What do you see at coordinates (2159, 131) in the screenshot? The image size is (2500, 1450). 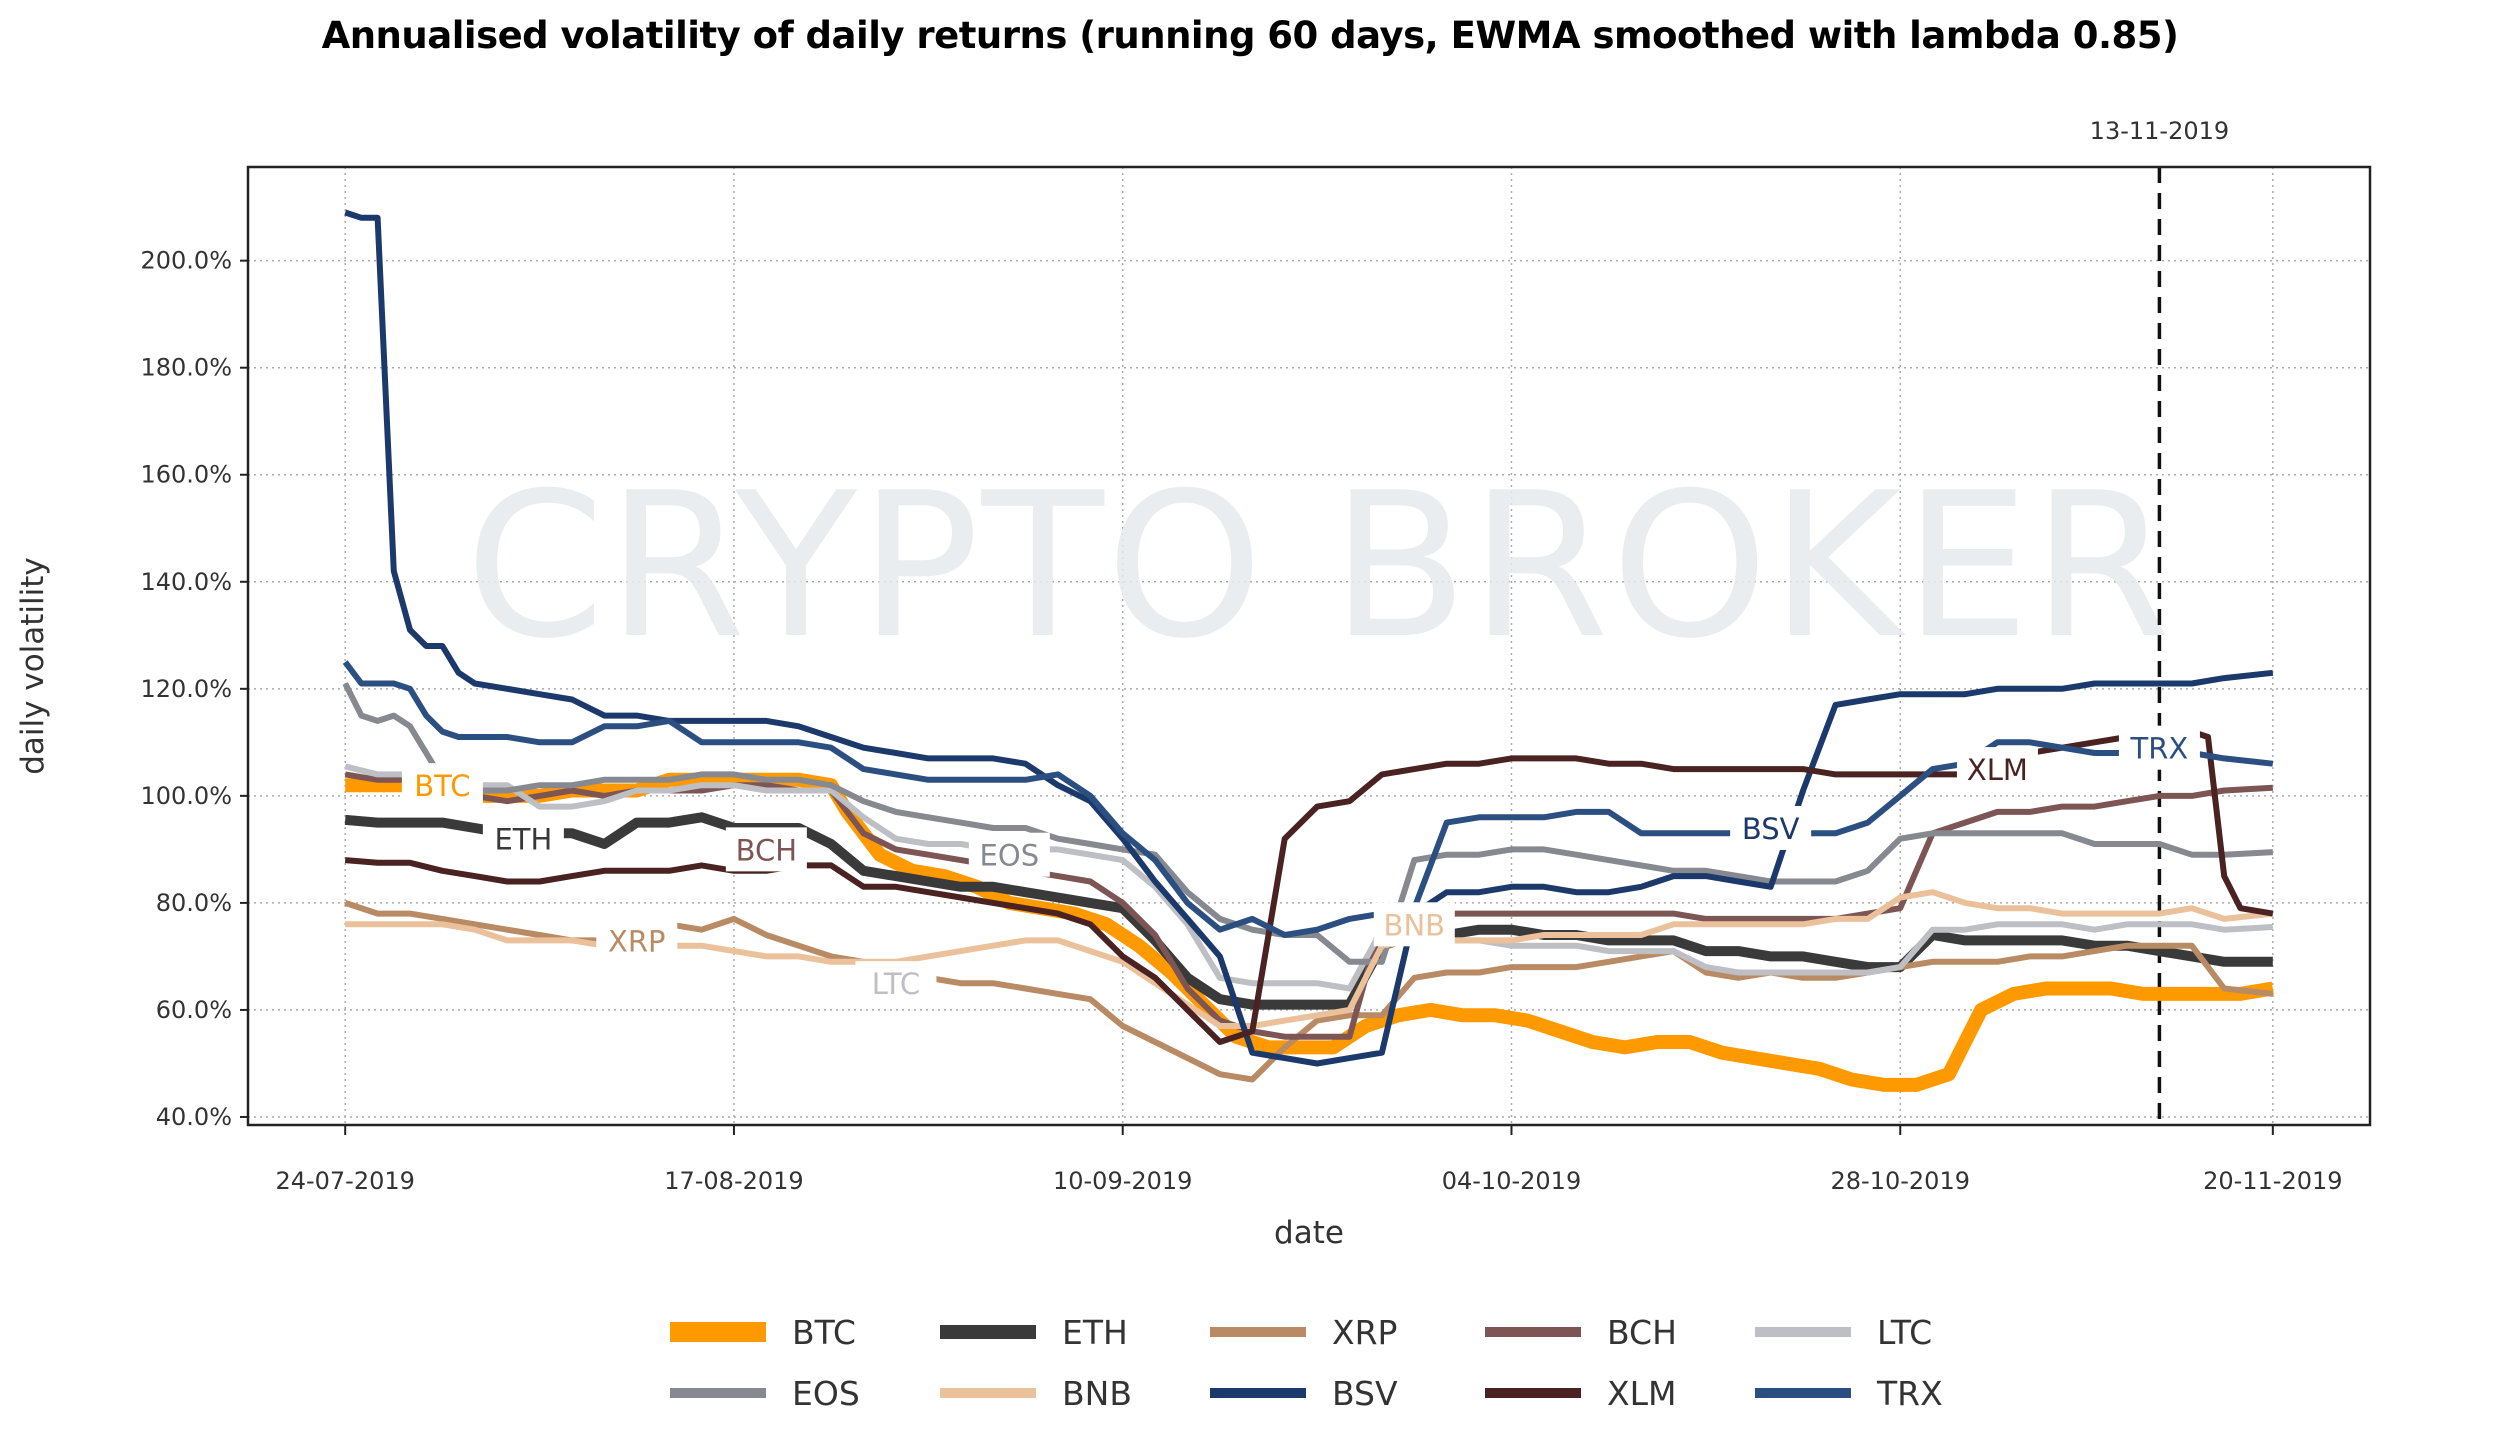 I see `reference-date-label: 13-11-2019` at bounding box center [2159, 131].